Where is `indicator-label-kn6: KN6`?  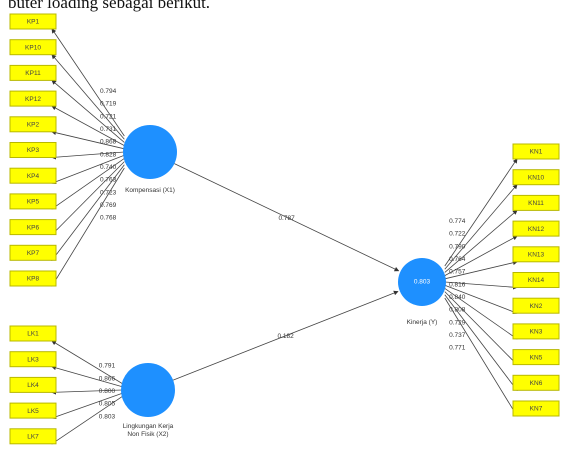 indicator-label-kn6: KN6 is located at coordinates (536, 383).